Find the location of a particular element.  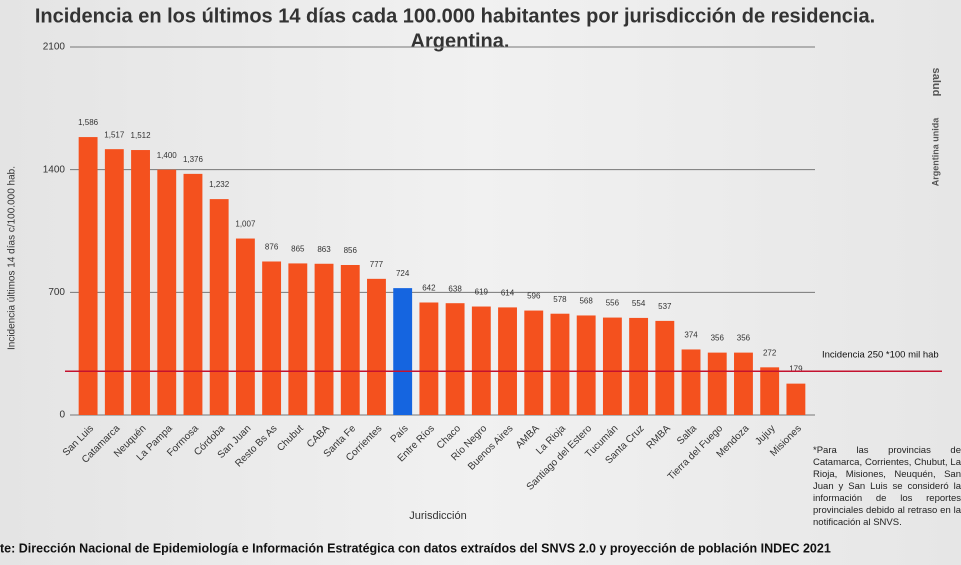

value-label: 568 is located at coordinates (586, 301).